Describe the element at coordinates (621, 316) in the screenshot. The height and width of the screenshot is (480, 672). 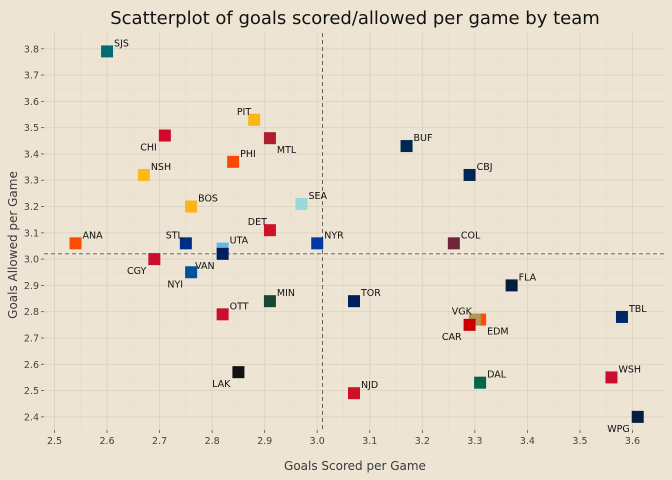
I see `point-tbl` at that location.